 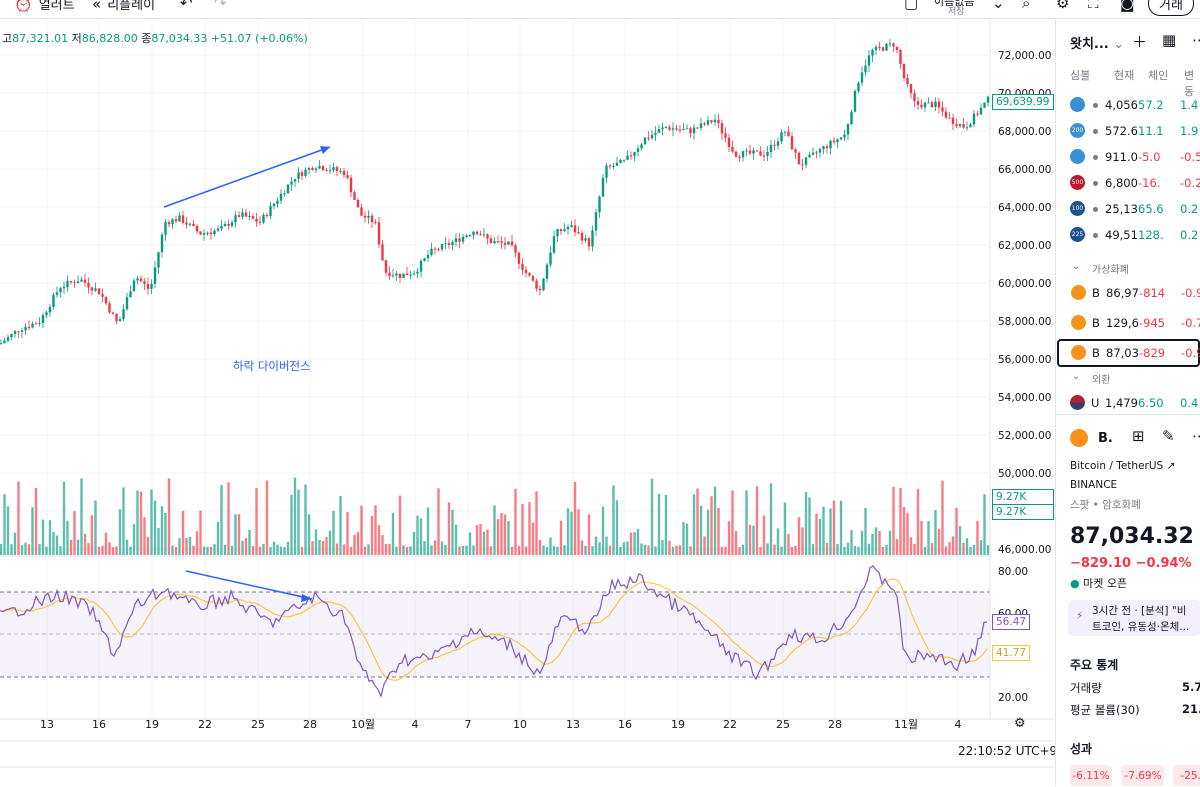 I want to click on watchlist-row-crypto: B 129,6-945 -0.7, so click(x=1128, y=323).